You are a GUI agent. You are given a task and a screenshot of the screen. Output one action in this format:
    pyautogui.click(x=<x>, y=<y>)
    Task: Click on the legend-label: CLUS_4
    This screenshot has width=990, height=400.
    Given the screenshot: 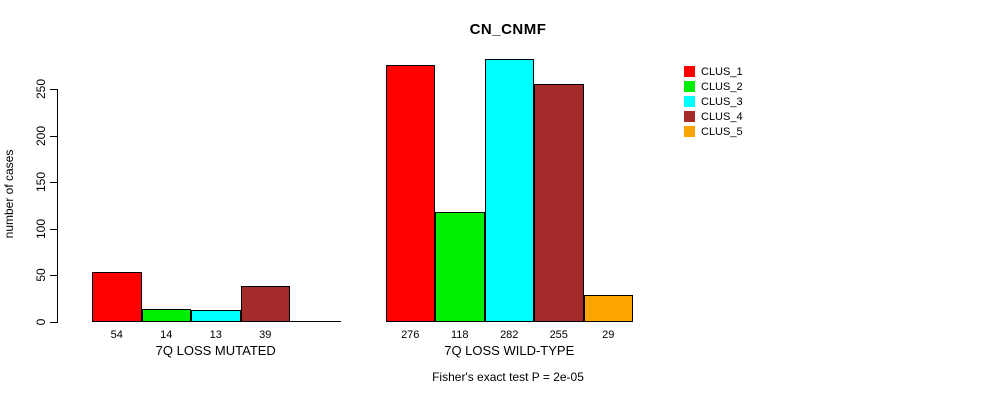 What is the action you would take?
    pyautogui.click(x=722, y=116)
    